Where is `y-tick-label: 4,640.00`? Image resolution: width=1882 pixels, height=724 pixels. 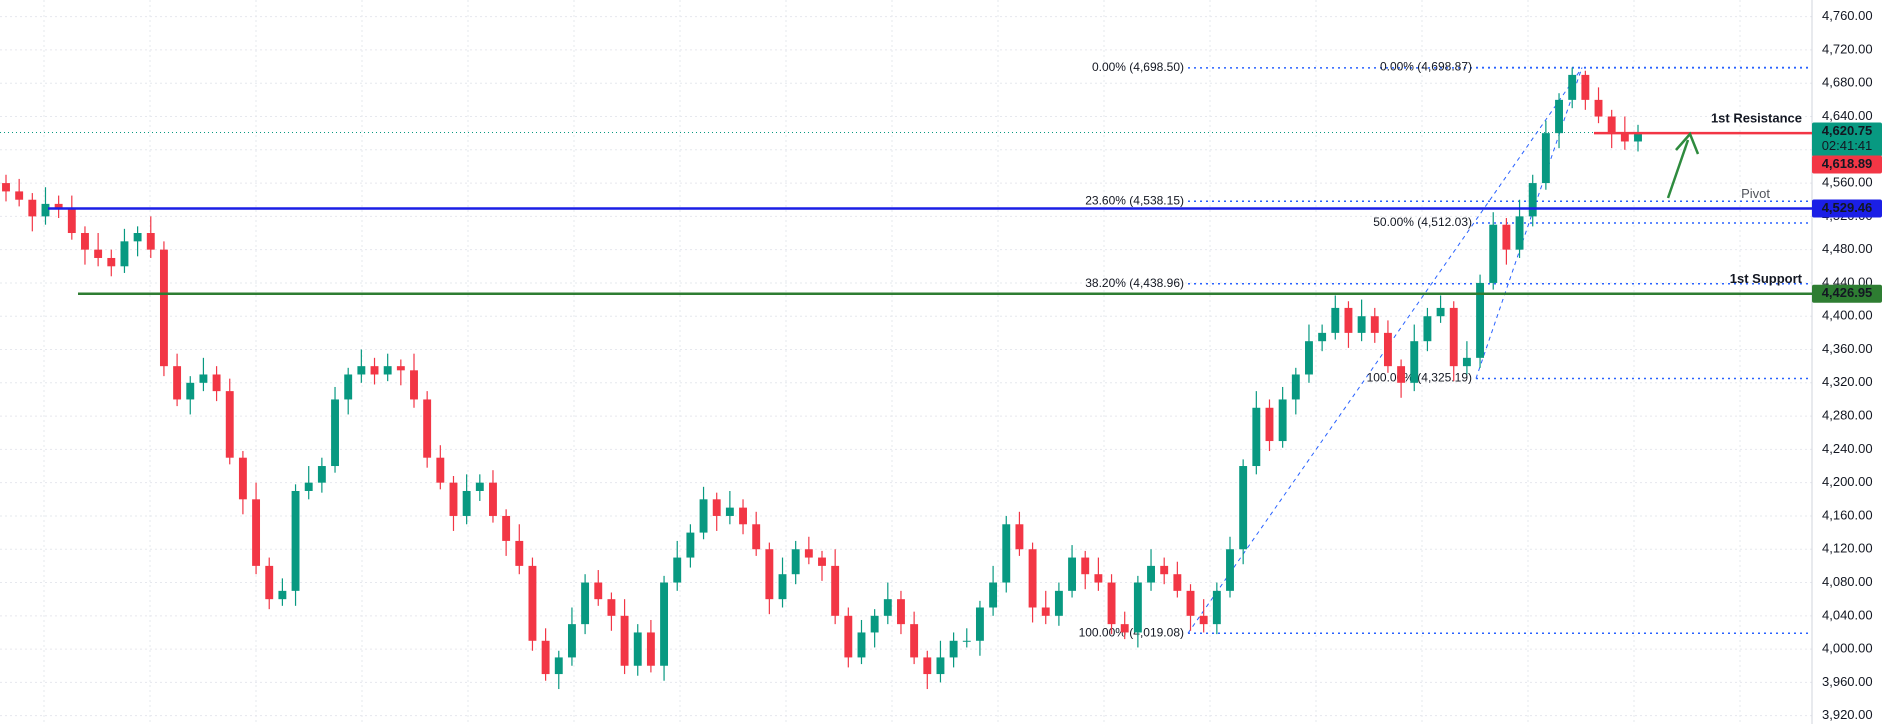 y-tick-label: 4,640.00 is located at coordinates (1847, 115).